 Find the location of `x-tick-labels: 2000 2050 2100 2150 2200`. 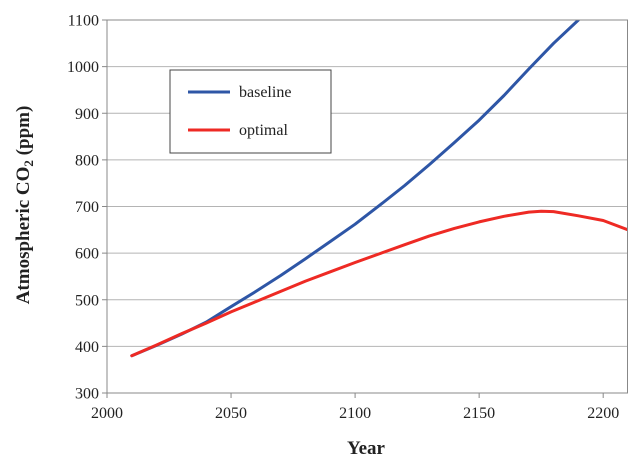

x-tick-labels: 2000 2050 2100 2150 2200 is located at coordinates (355, 413).